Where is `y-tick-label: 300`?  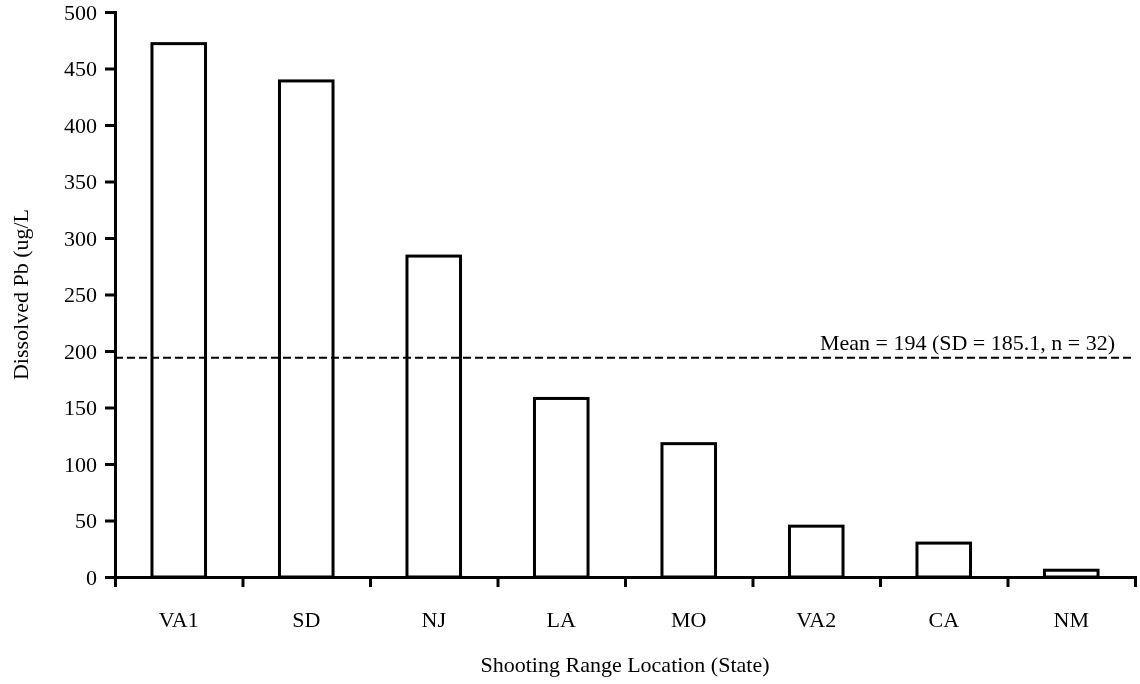 y-tick-label: 300 is located at coordinates (80, 238).